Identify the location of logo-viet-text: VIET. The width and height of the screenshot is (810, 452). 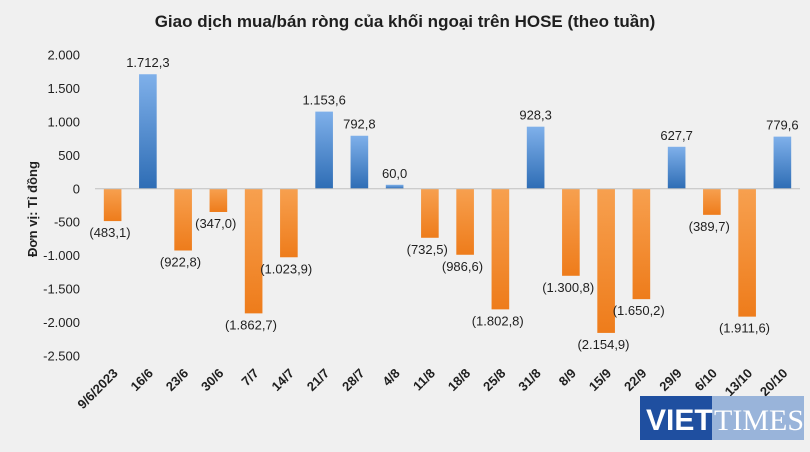
(679, 420).